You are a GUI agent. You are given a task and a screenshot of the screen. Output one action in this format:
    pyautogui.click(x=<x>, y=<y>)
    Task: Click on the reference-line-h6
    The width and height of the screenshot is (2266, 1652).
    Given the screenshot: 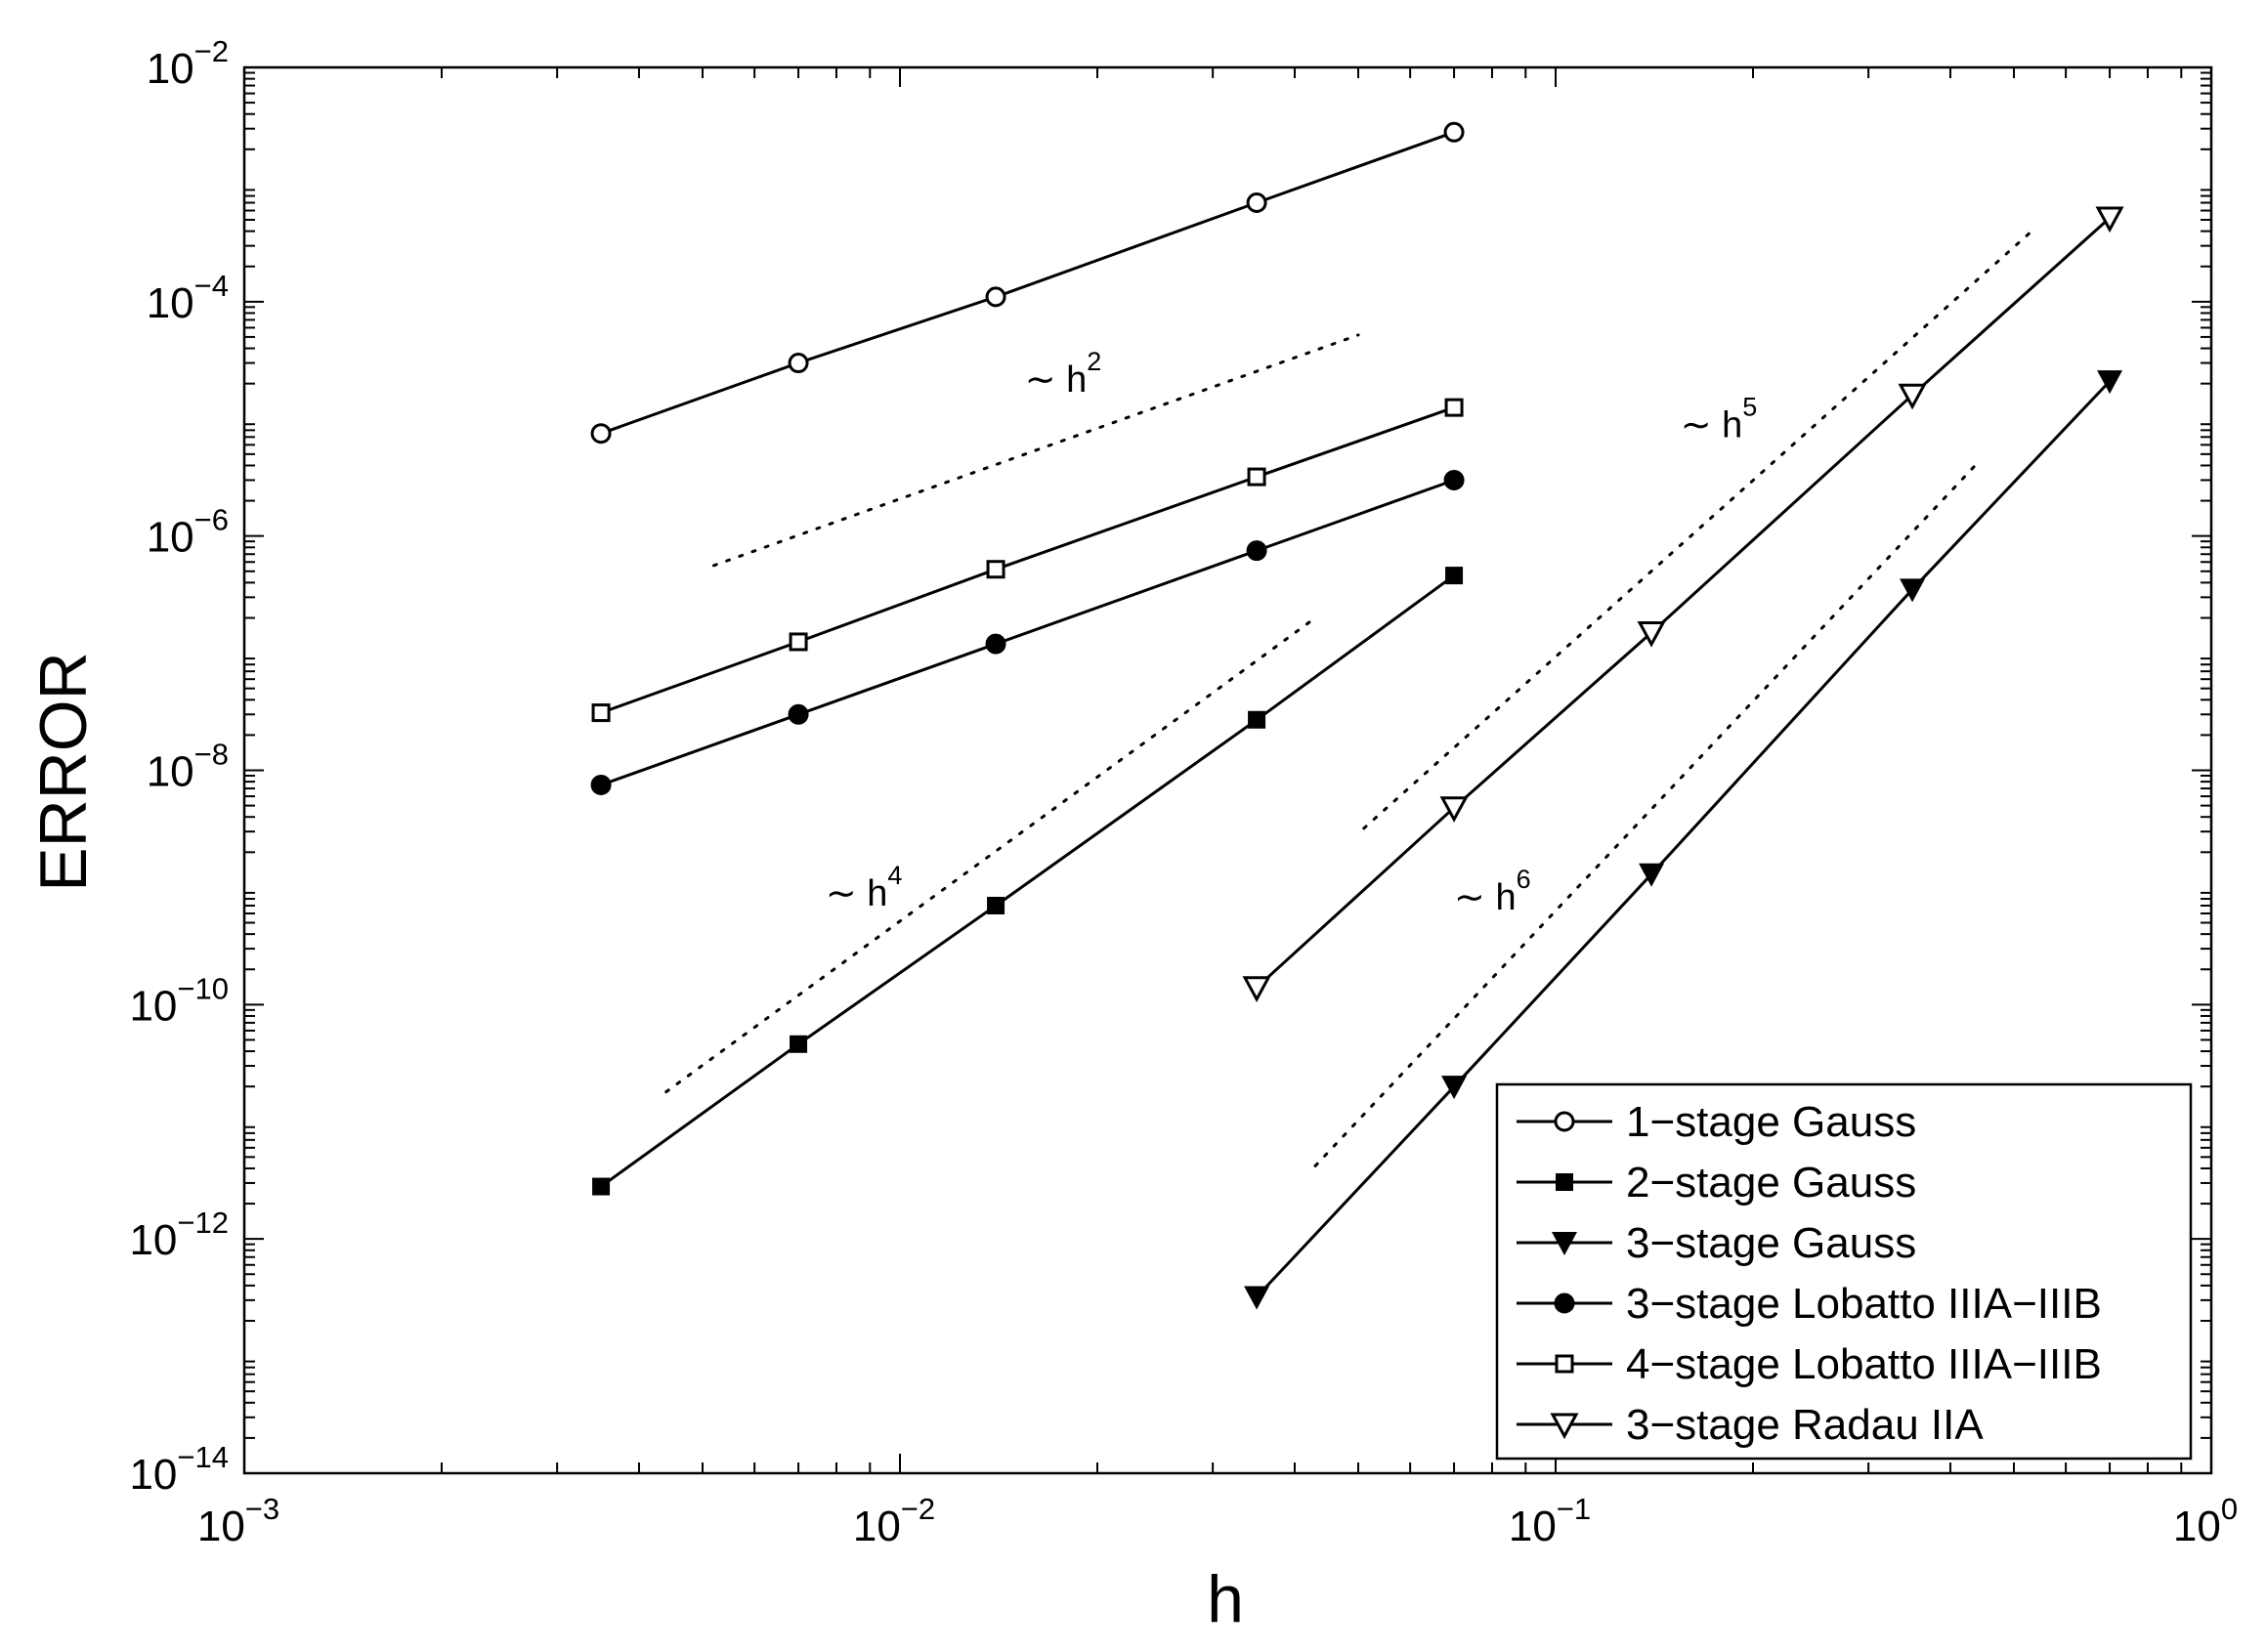 What is the action you would take?
    pyautogui.click(x=1647, y=814)
    